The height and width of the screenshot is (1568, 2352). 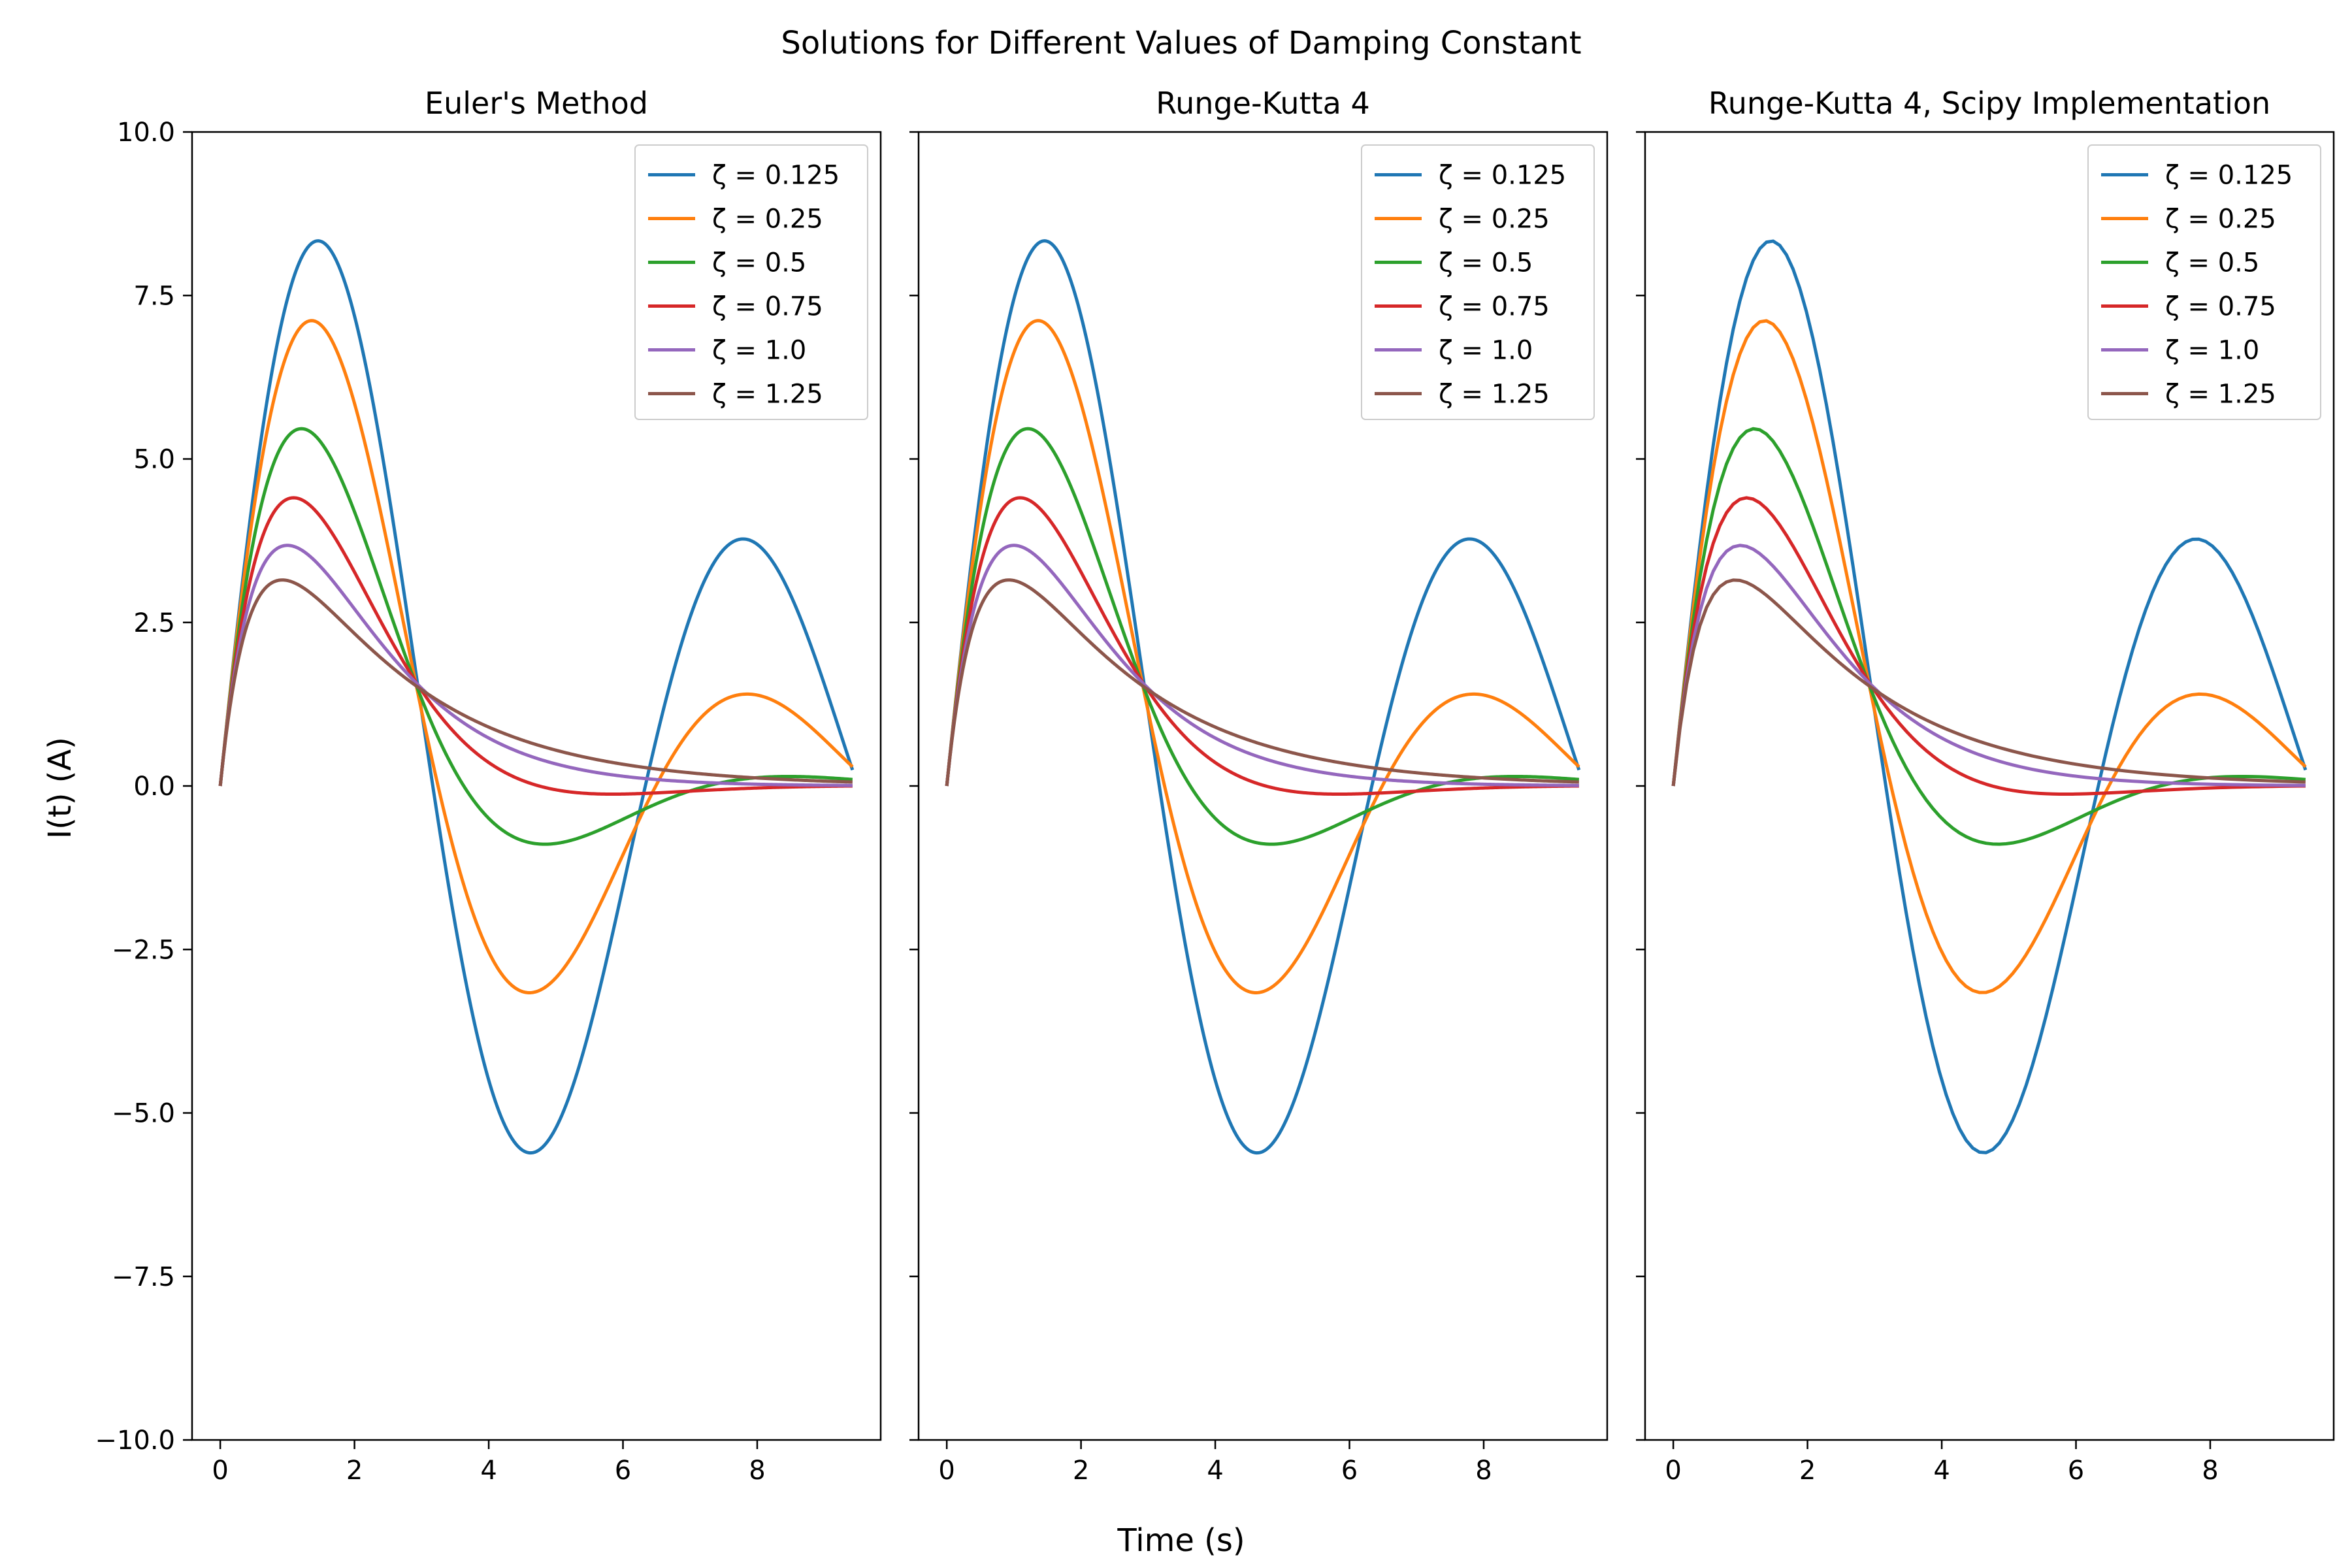 What do you see at coordinates (154, 296) in the screenshot?
I see `y-tick-label: 7.5` at bounding box center [154, 296].